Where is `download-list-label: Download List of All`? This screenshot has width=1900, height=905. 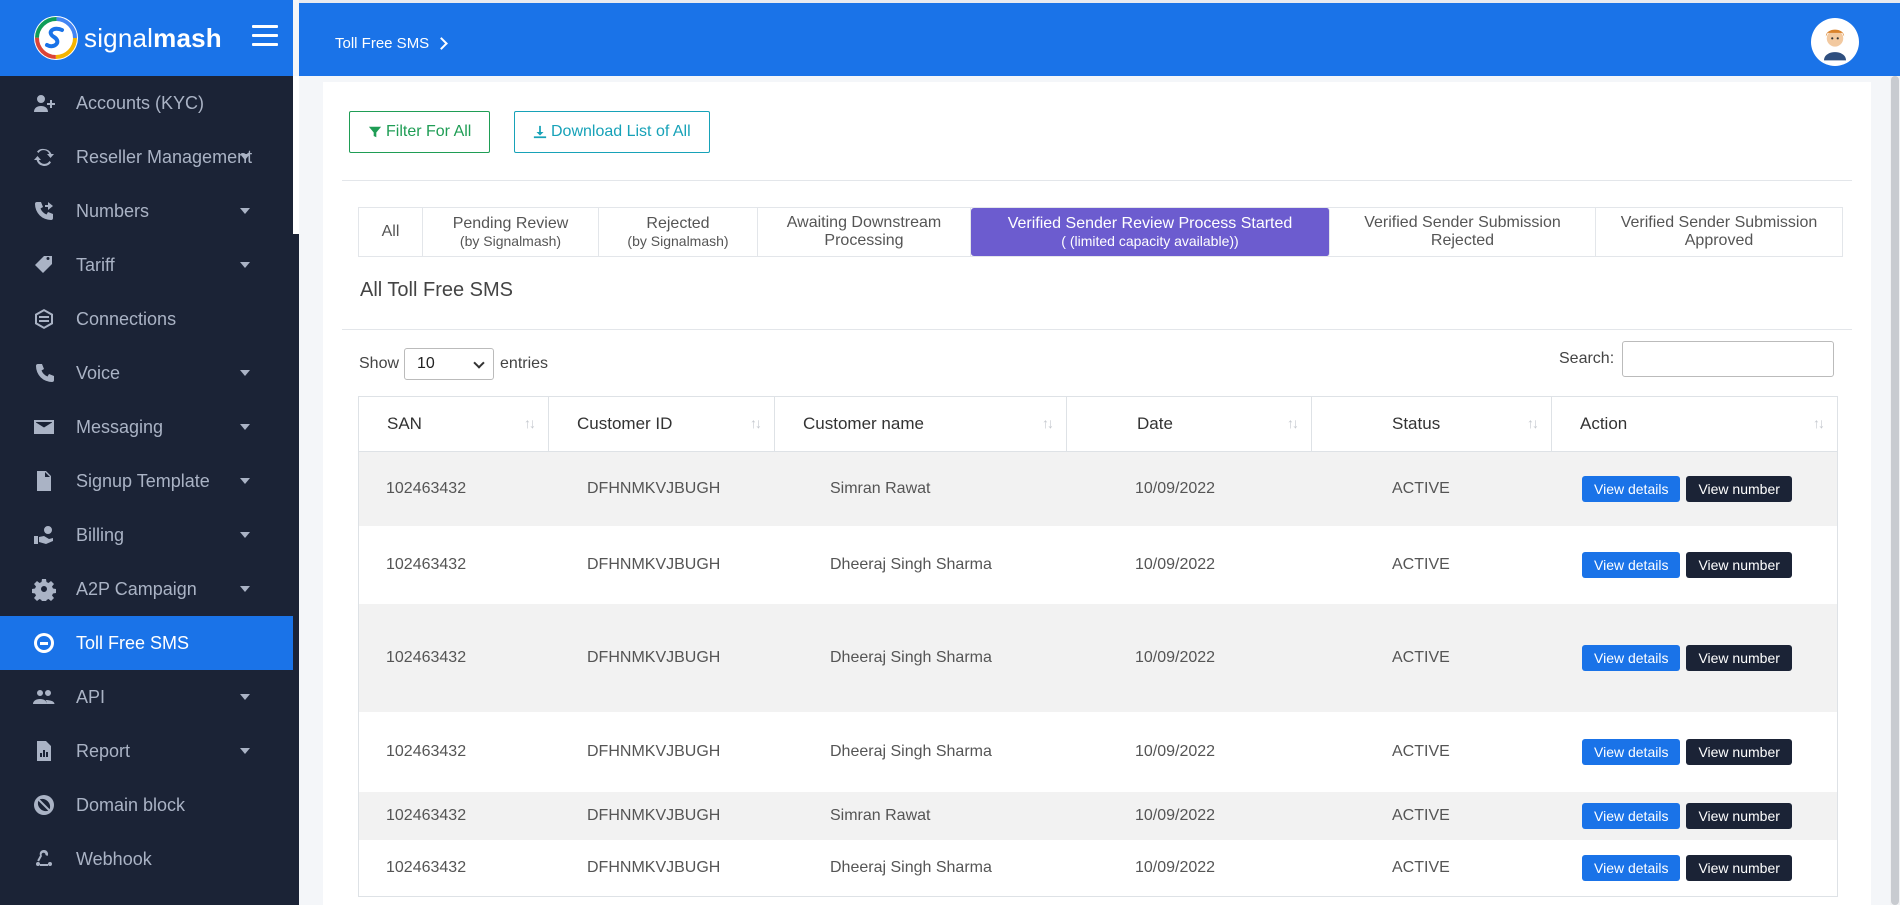 download-list-label: Download List of All is located at coordinates (621, 131).